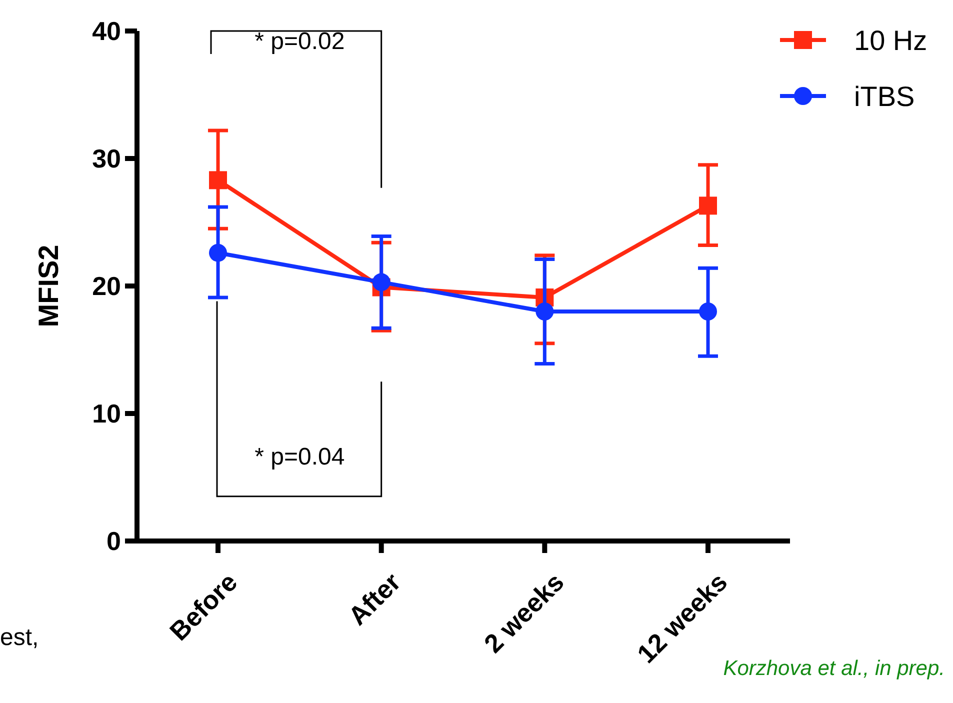 This screenshot has height=703, width=953. Describe the element at coordinates (299, 457) in the screenshot. I see `annotation: * p=0.04` at that location.